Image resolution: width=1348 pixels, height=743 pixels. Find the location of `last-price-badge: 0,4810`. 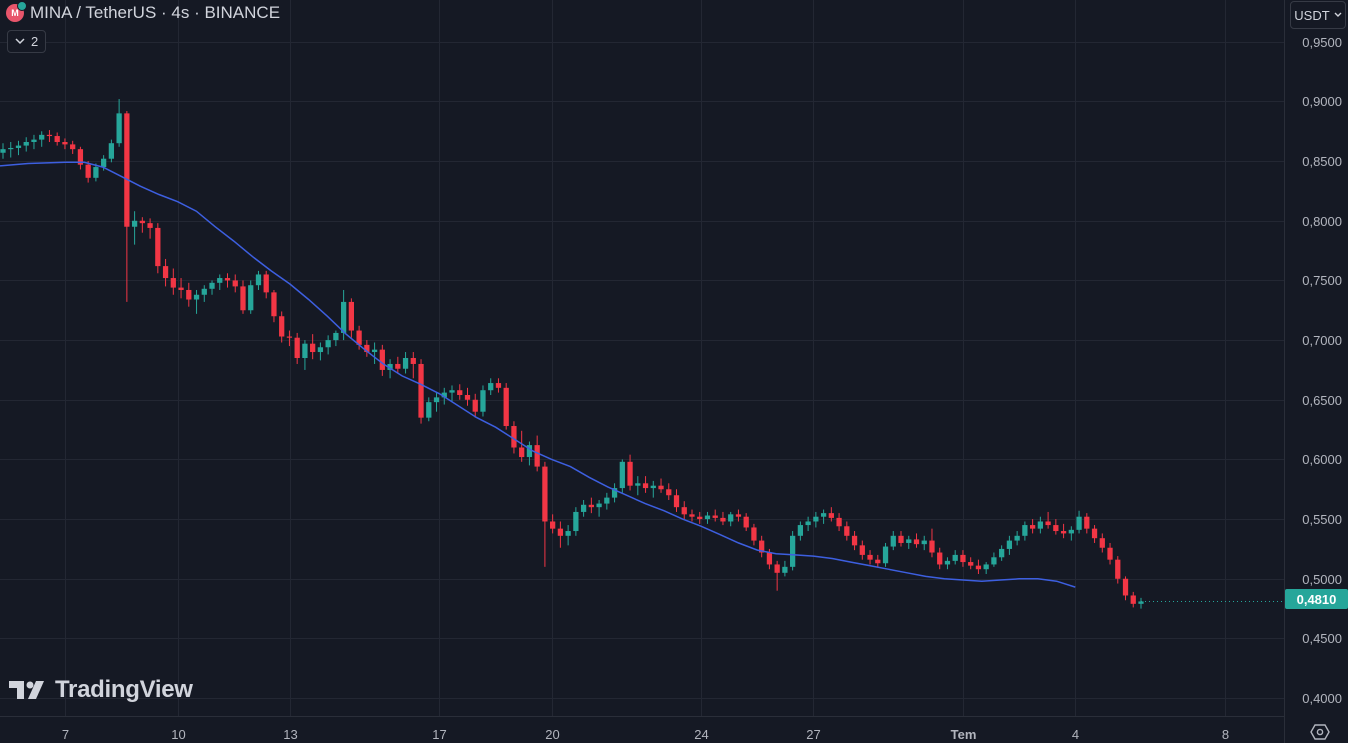

last-price-badge: 0,4810 is located at coordinates (1316, 599).